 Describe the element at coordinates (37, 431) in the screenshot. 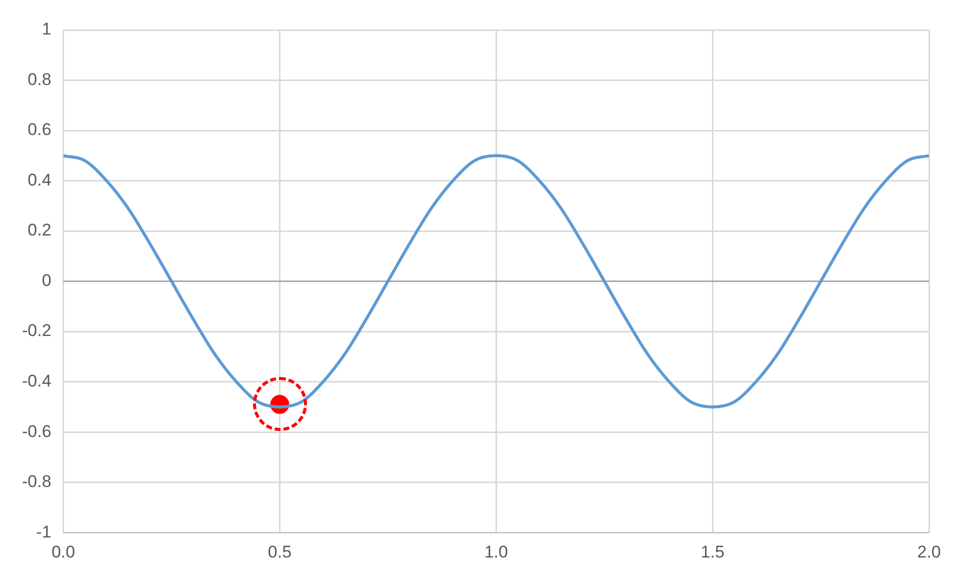

I see `y-tick-label: -0.6` at that location.